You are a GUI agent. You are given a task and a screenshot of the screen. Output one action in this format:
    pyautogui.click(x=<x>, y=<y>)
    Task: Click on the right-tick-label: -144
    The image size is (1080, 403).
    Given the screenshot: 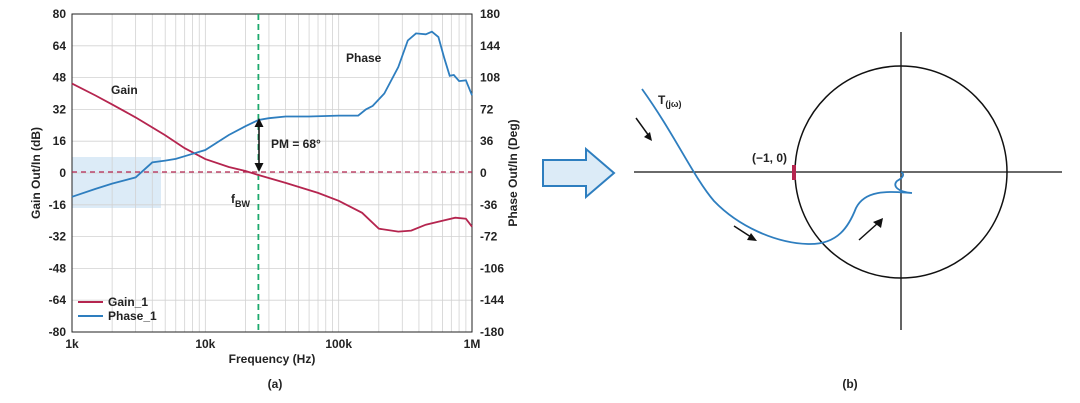 What is the action you would take?
    pyautogui.click(x=492, y=300)
    